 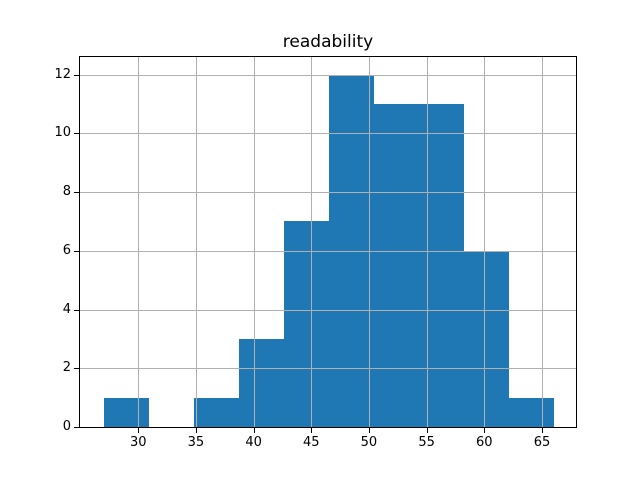 I want to click on x-tick-label: 30, so click(x=138, y=442).